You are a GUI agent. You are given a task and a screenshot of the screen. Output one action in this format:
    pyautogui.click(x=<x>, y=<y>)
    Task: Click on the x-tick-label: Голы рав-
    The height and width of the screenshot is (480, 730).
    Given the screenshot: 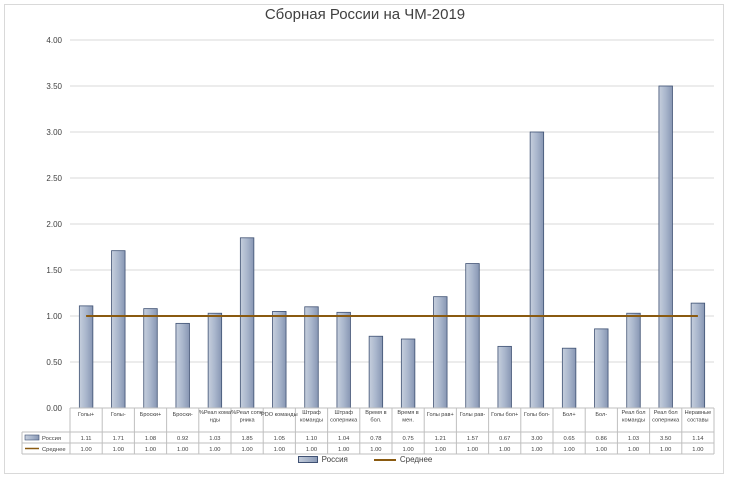 What is the action you would take?
    pyautogui.click(x=473, y=415)
    